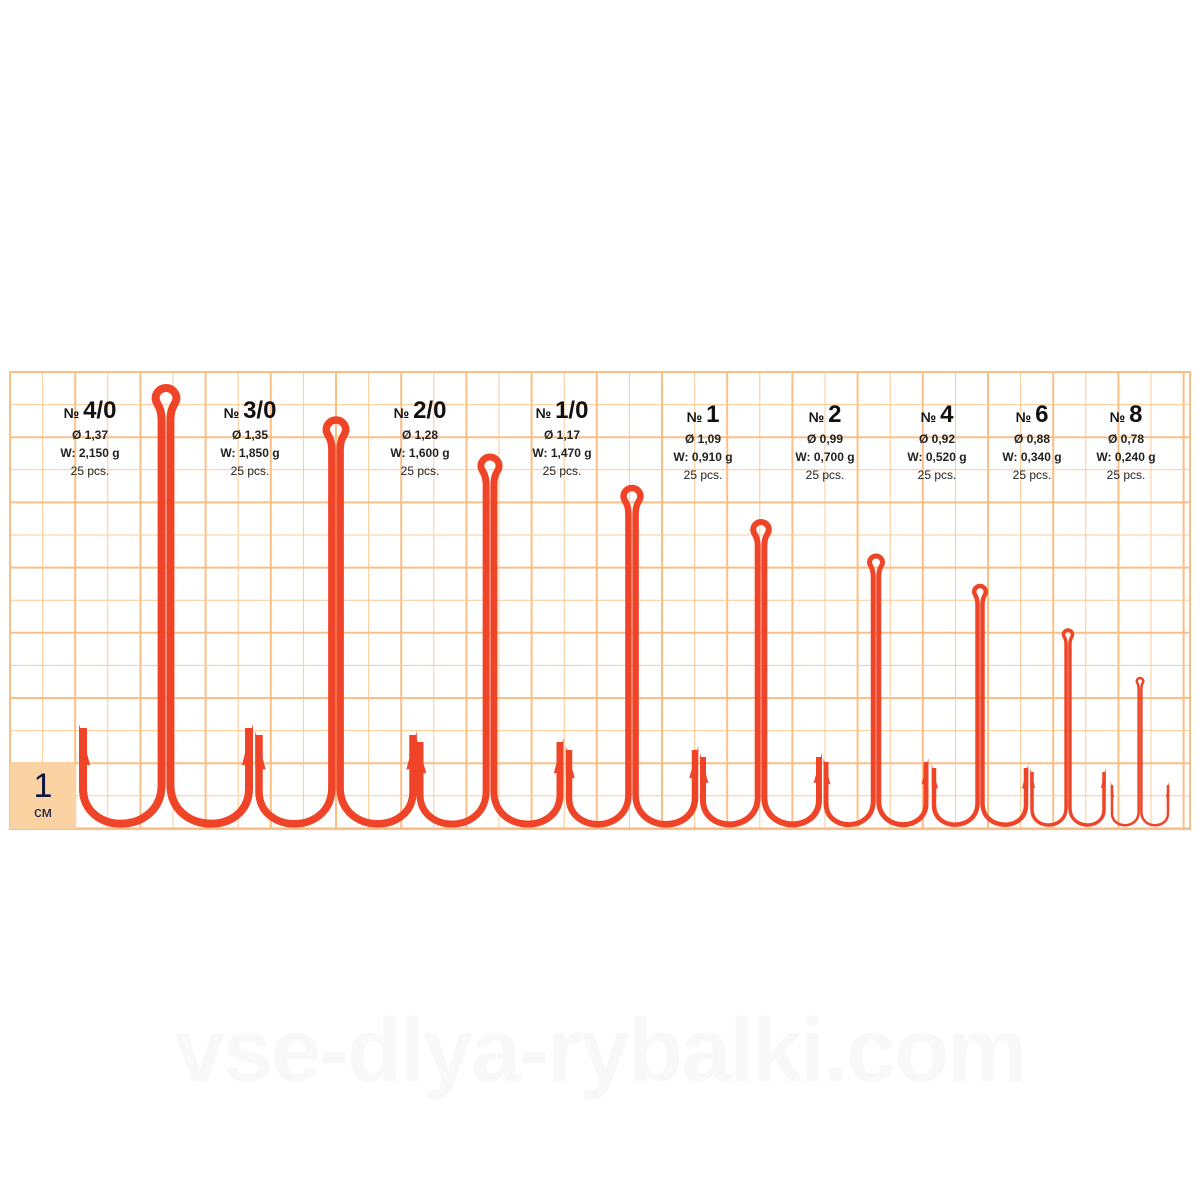 The width and height of the screenshot is (1200, 1200). What do you see at coordinates (100, 410) in the screenshot?
I see `size-value: 4/0` at bounding box center [100, 410].